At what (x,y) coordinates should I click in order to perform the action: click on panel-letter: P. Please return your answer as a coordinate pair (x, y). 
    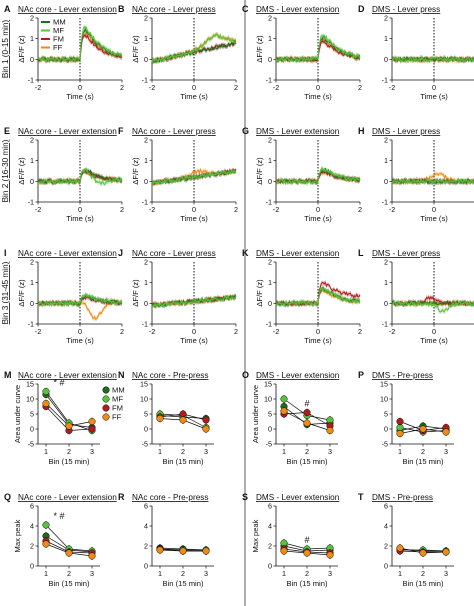
    Looking at the image, I should click on (361, 375).